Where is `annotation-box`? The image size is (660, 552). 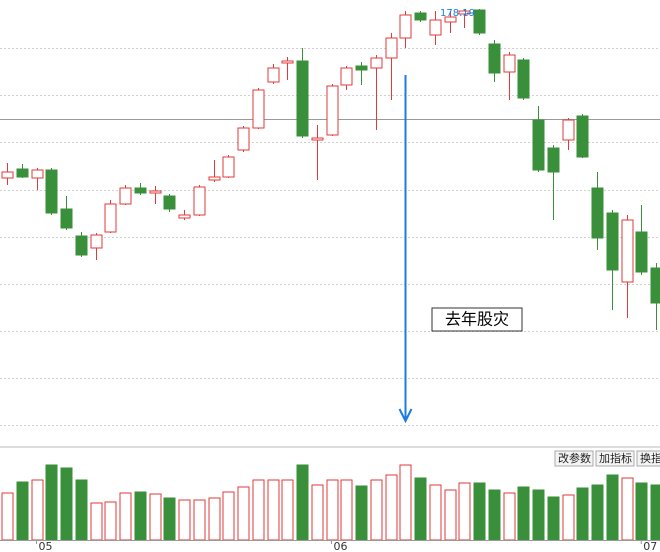 annotation-box is located at coordinates (477, 319).